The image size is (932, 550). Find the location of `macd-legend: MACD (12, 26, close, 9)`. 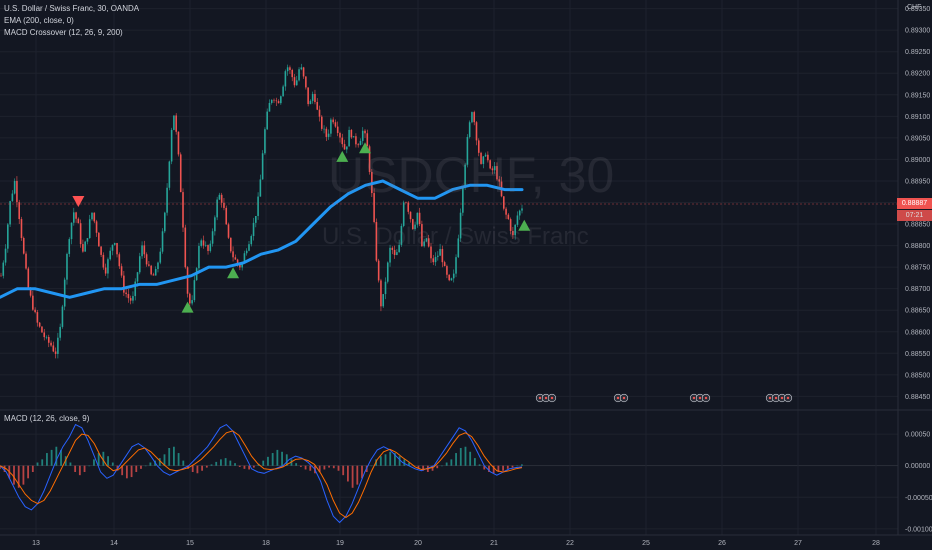

macd-legend: MACD (12, 26, close, 9) is located at coordinates (47, 418).